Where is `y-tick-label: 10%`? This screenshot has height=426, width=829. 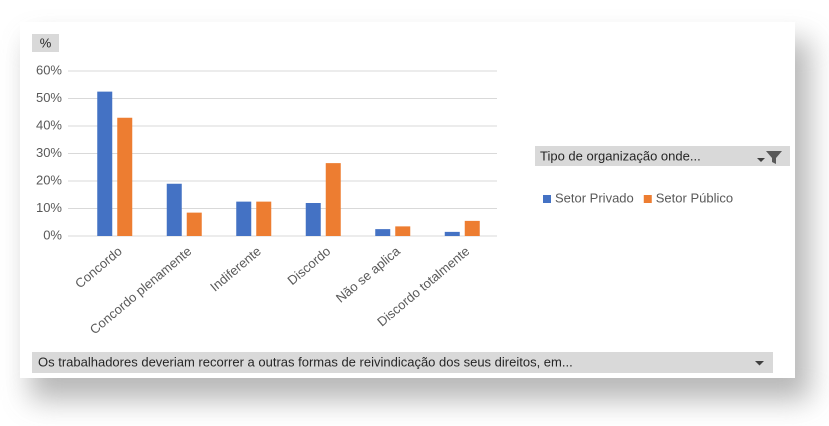
y-tick-label: 10% is located at coordinates (49, 207).